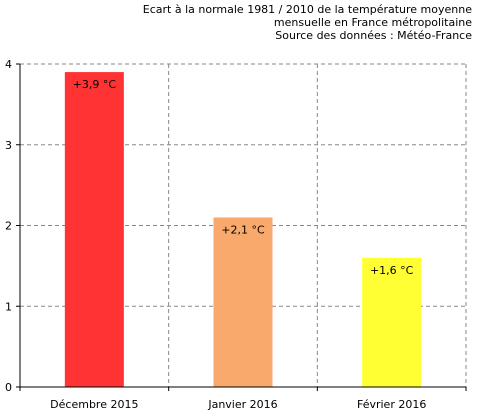 The width and height of the screenshot is (477, 415). Describe the element at coordinates (242, 404) in the screenshot. I see `x-tick-label-1: Janvier 2016` at that location.